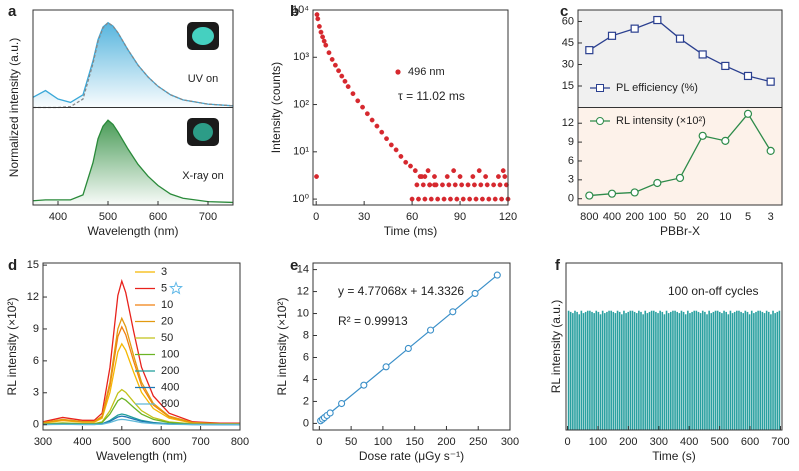  Describe the element at coordinates (431, 96) in the screenshot. I see `annotation: τ = 11.02 ms` at that location.